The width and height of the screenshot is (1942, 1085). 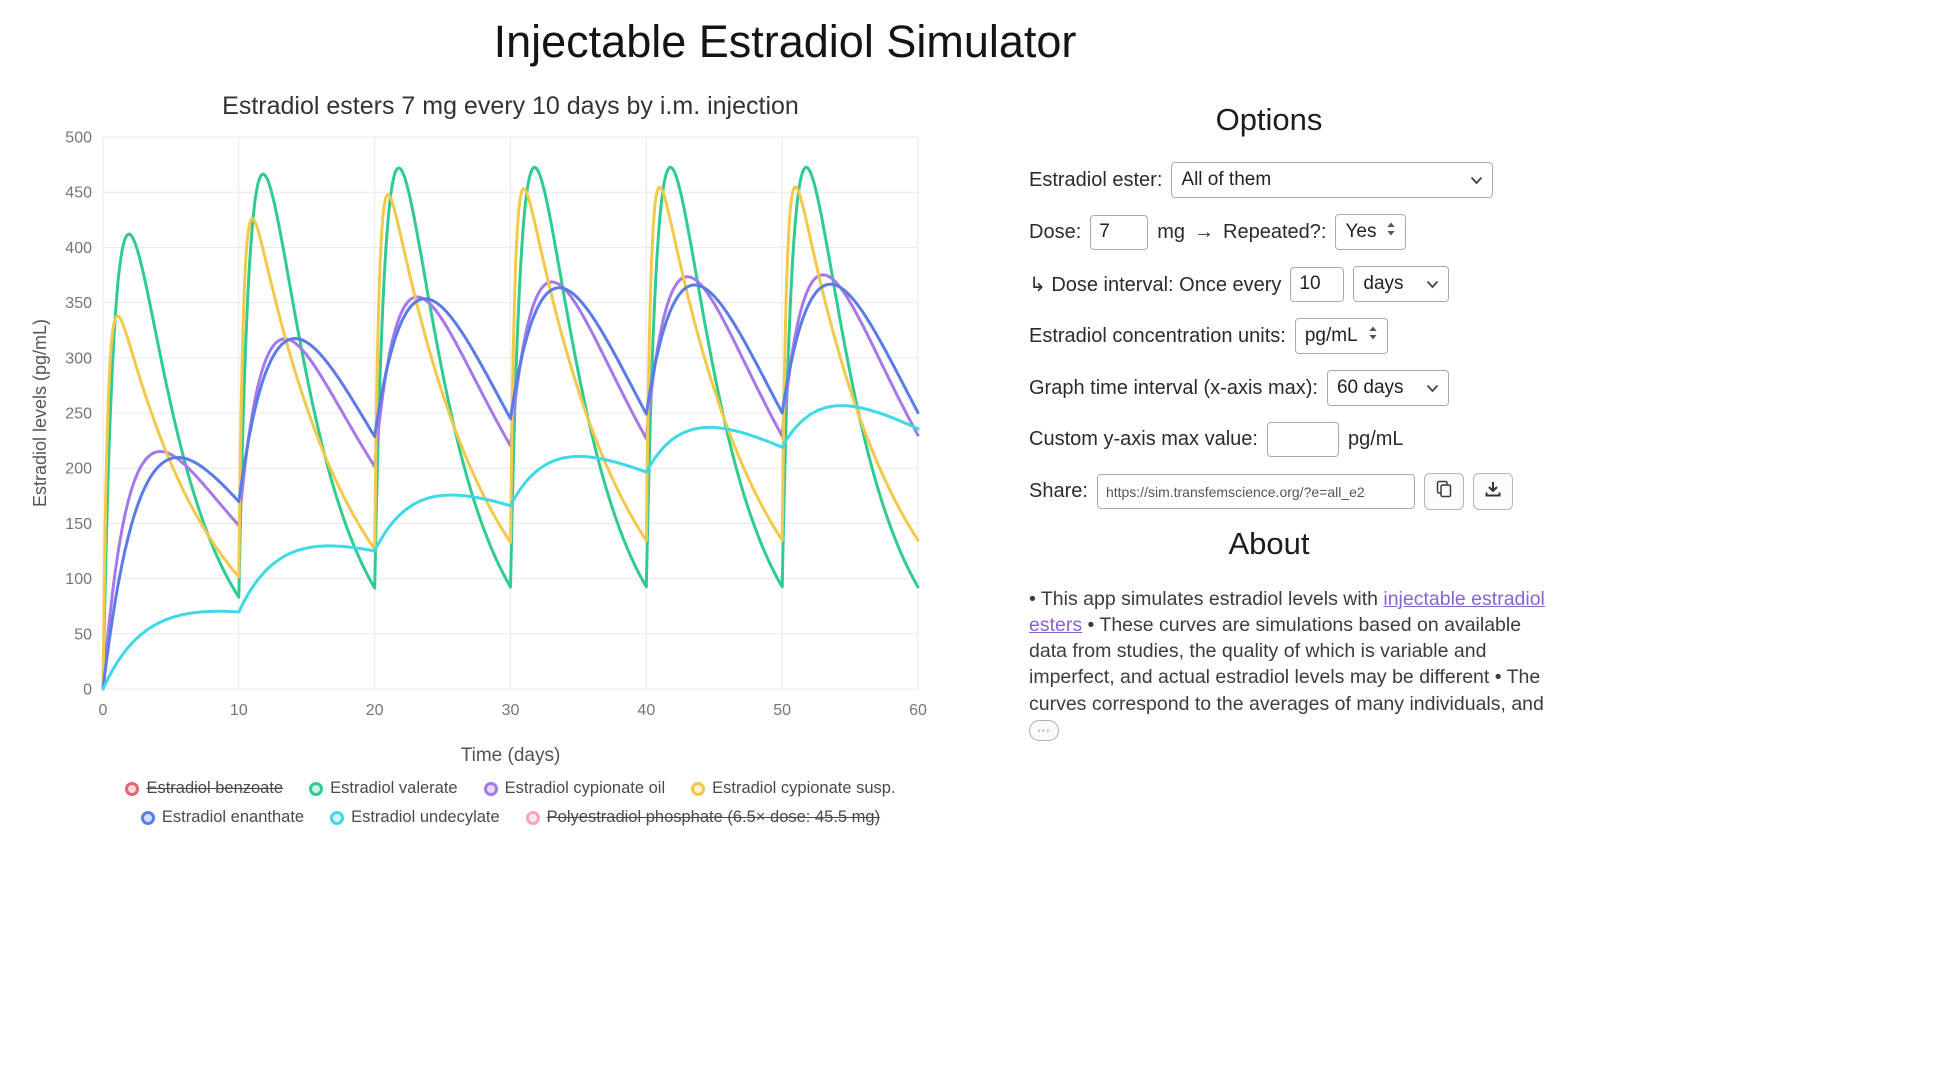 I want to click on svg-text: 500, so click(x=78, y=138).